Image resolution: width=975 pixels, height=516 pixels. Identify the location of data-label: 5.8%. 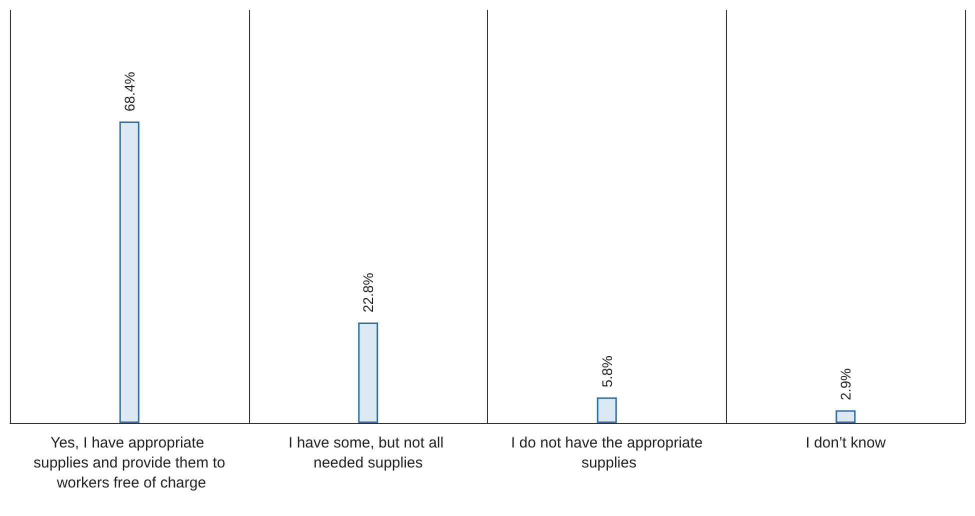
(606, 372).